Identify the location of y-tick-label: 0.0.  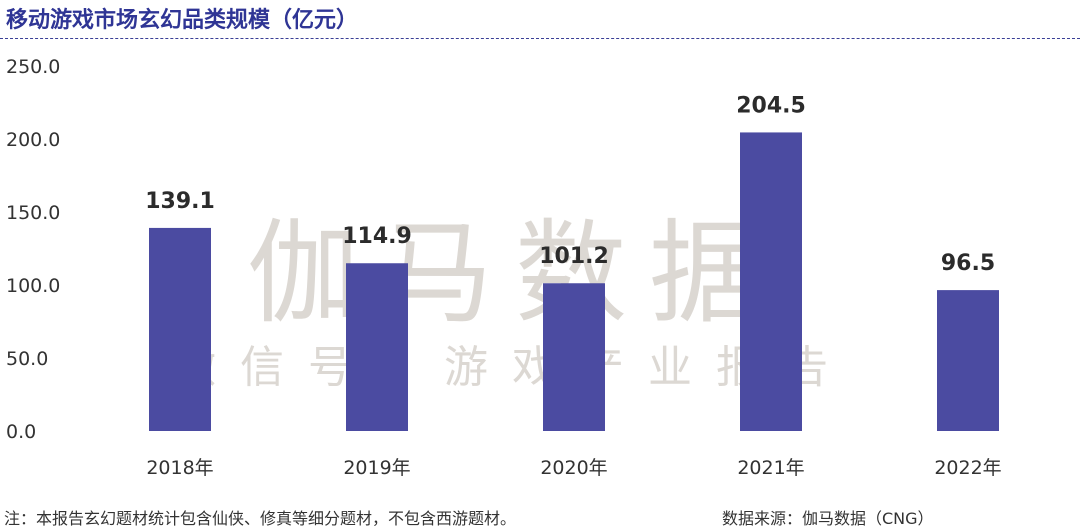
(21, 432).